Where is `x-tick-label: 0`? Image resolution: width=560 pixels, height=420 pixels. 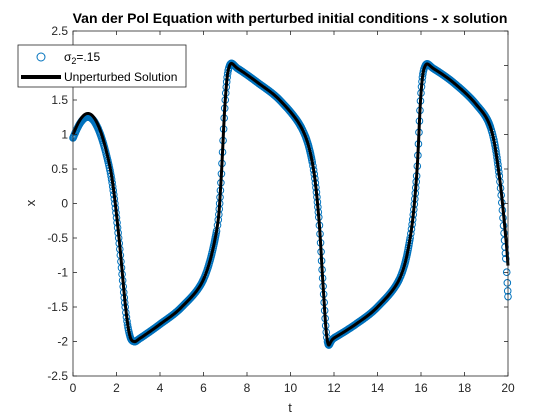
x-tick-label: 0 is located at coordinates (73, 388).